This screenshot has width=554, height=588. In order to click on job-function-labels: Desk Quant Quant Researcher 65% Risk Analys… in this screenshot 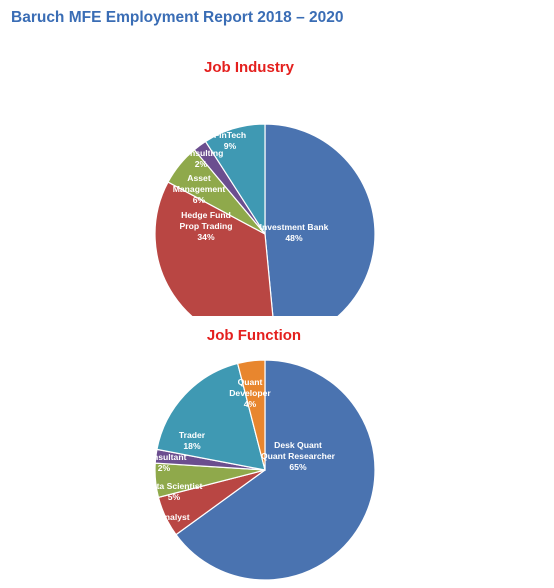, I will do `click(236, 455)`.